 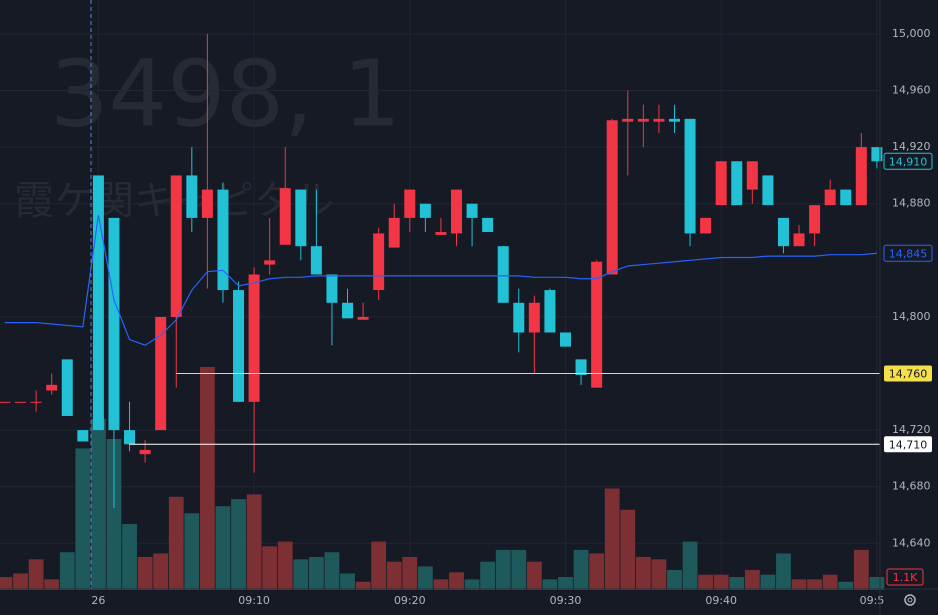 What do you see at coordinates (911, 90) in the screenshot?
I see `y-tick-label: 14,960` at bounding box center [911, 90].